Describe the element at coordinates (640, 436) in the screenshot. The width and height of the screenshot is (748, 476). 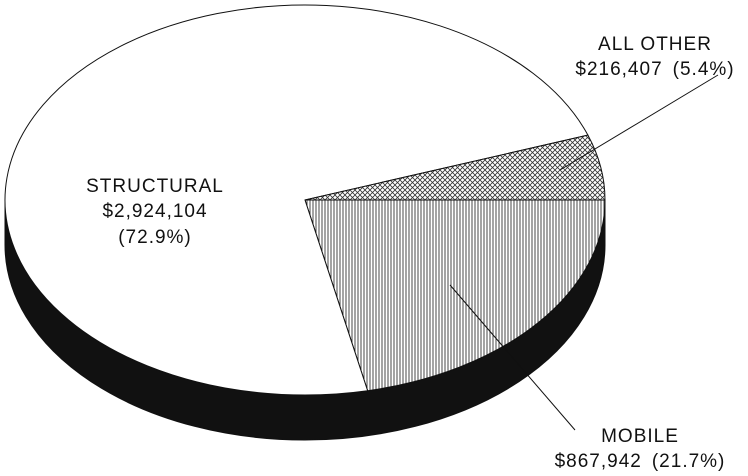
I see `slice-name: MOBILE` at that location.